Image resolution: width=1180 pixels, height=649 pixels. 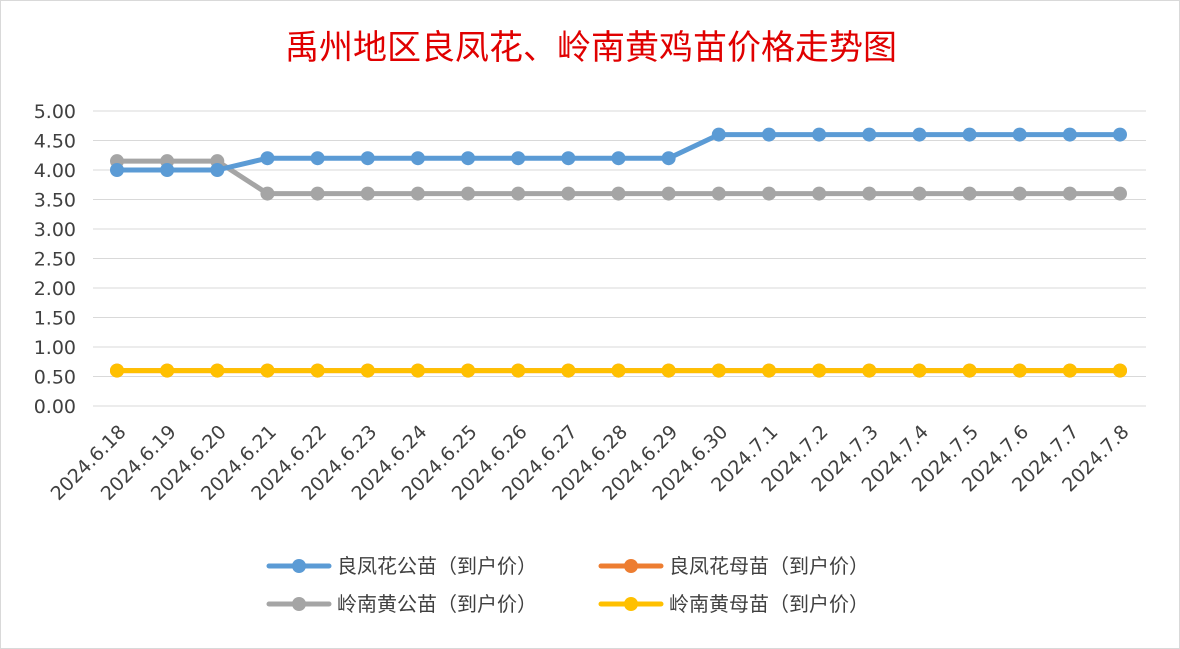 I want to click on y-tick-label: 2.50, so click(x=55, y=260).